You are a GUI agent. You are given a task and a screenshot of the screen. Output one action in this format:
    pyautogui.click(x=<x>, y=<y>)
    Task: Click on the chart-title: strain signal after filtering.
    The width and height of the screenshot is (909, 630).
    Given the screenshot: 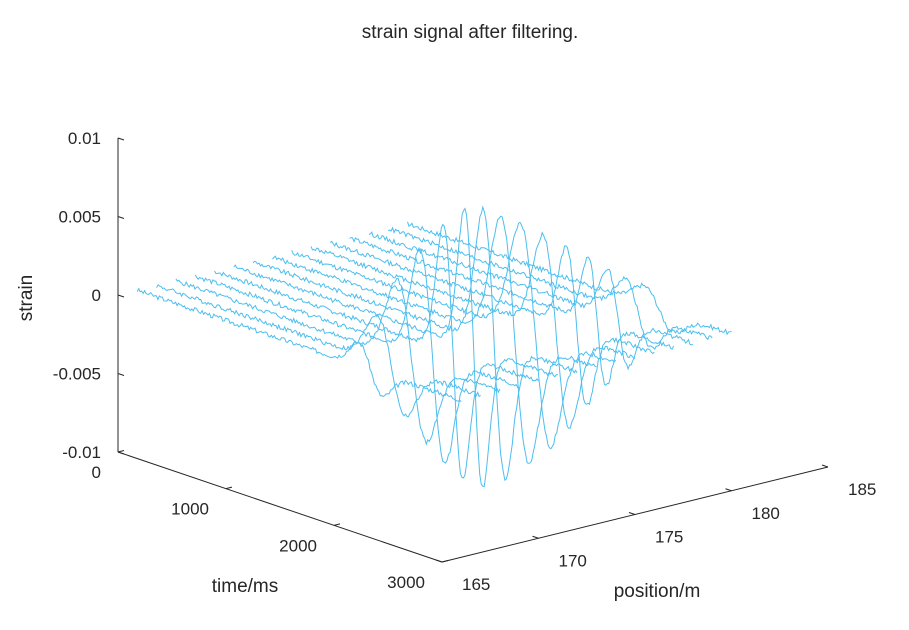 What is the action you would take?
    pyautogui.click(x=470, y=32)
    